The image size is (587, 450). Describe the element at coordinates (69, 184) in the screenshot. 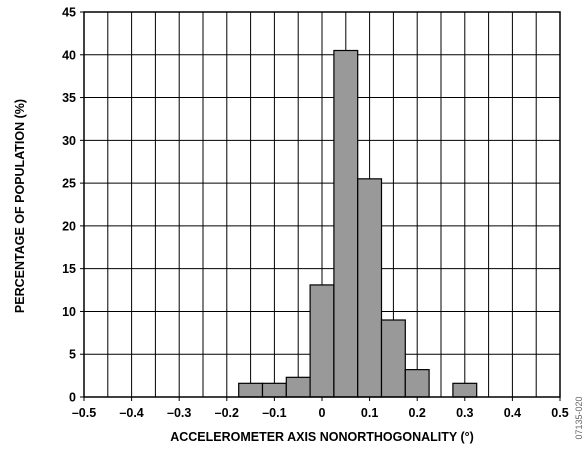

I see `y-tick-label: 25` at that location.